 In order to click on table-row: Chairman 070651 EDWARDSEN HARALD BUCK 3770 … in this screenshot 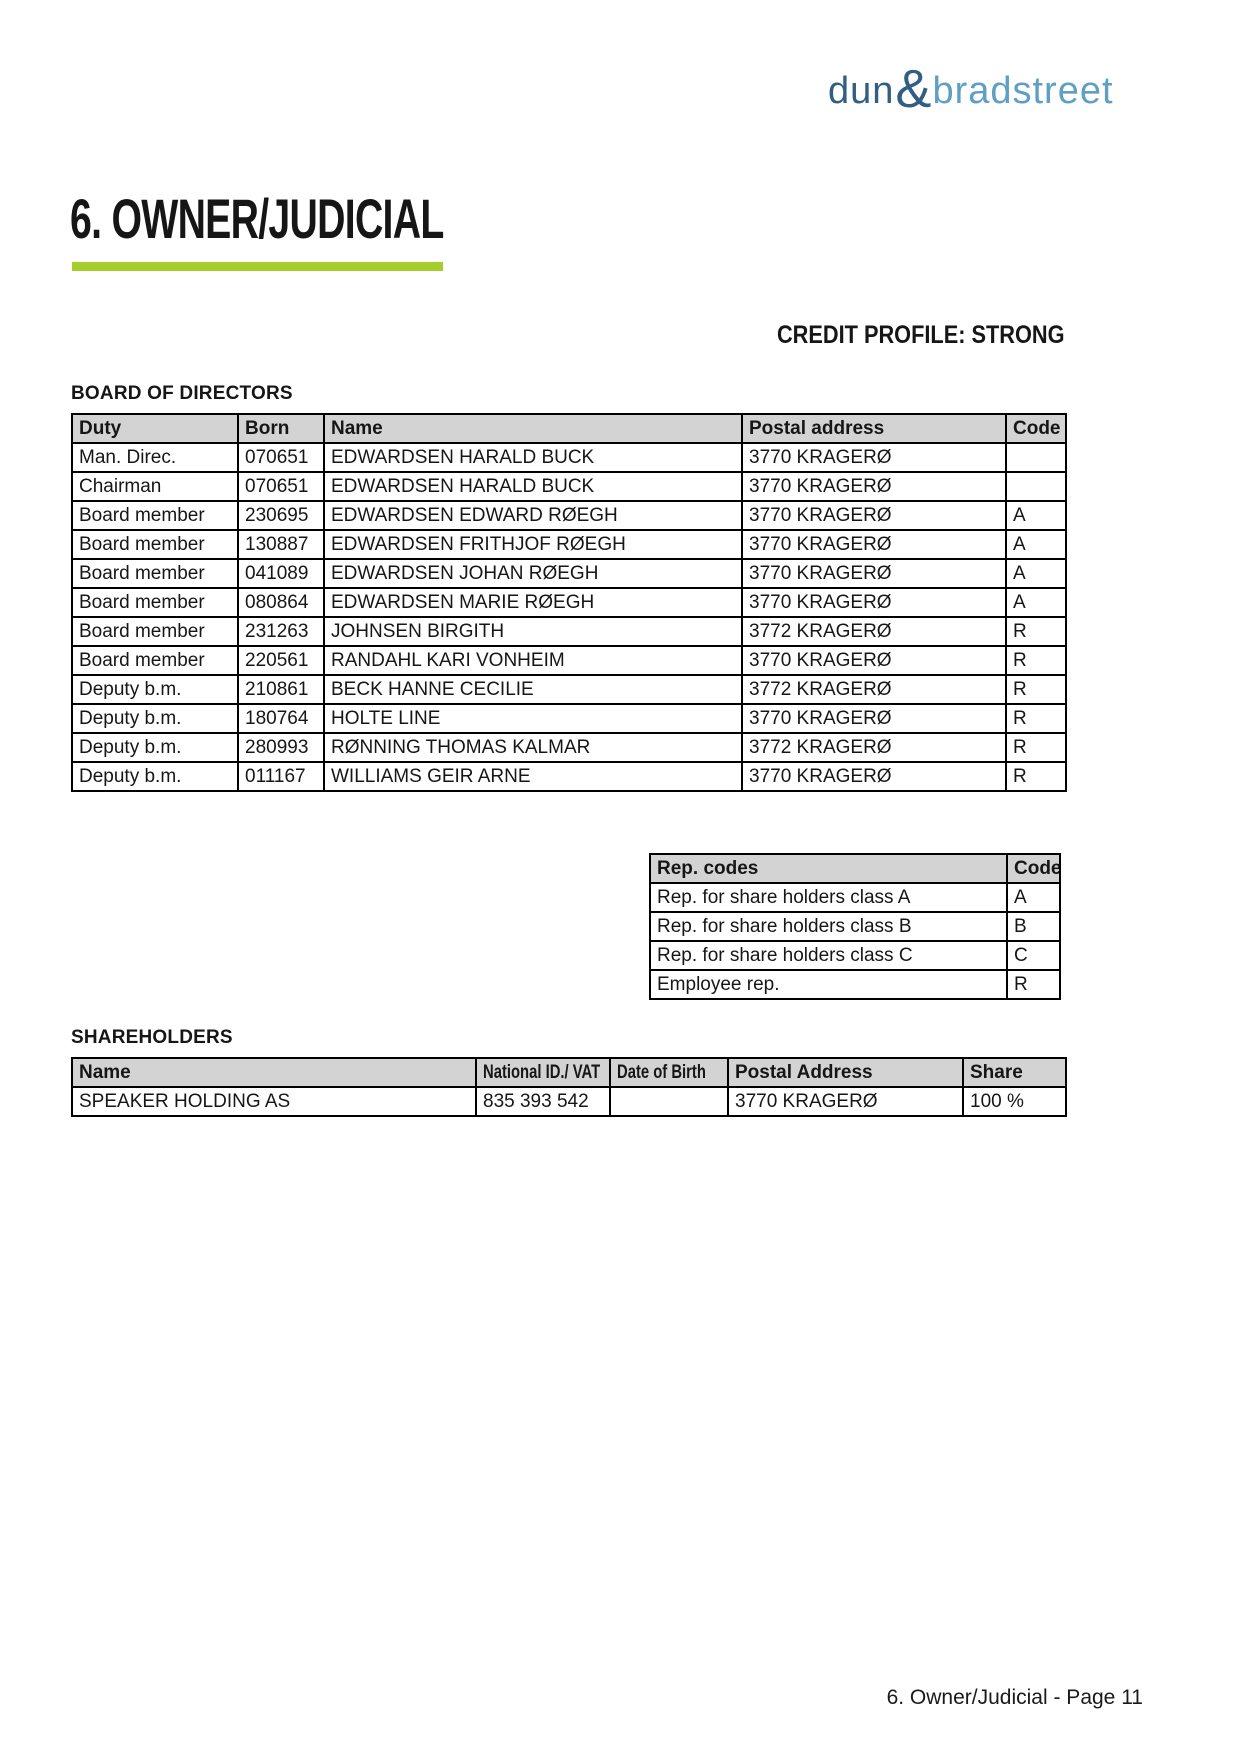, I will do `click(569, 486)`.